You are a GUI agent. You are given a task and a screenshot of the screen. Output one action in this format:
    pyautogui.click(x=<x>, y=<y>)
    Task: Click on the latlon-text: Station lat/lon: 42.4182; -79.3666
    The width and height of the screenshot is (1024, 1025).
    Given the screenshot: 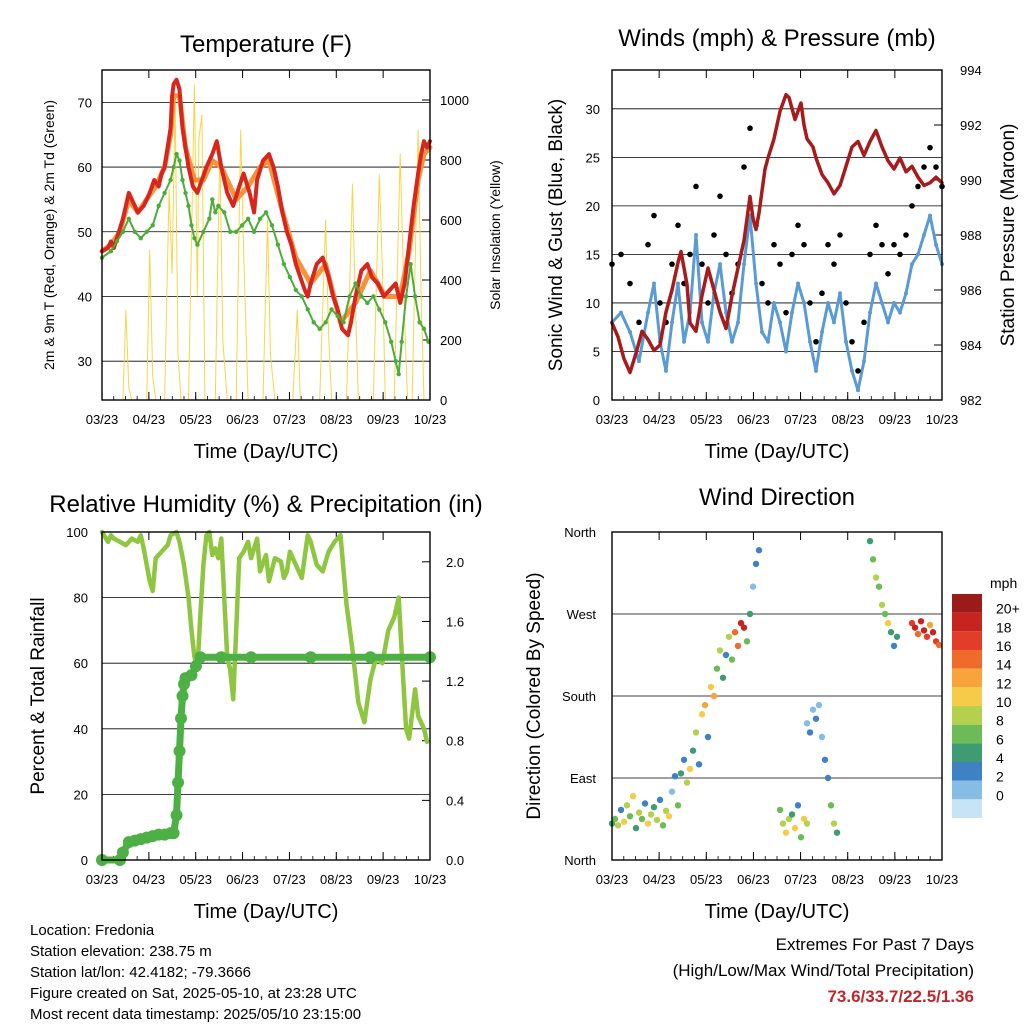 What is the action you would take?
    pyautogui.click(x=141, y=972)
    